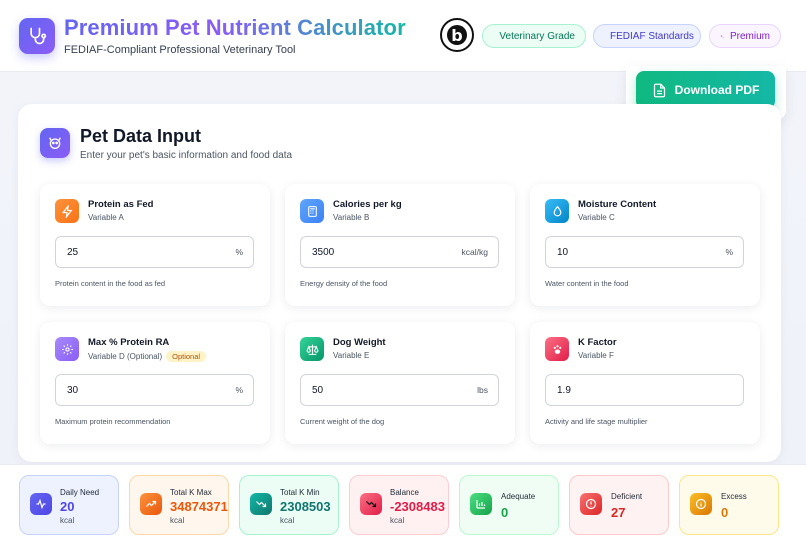  What do you see at coordinates (359, 342) in the screenshot?
I see `field-title: Dog Weight` at bounding box center [359, 342].